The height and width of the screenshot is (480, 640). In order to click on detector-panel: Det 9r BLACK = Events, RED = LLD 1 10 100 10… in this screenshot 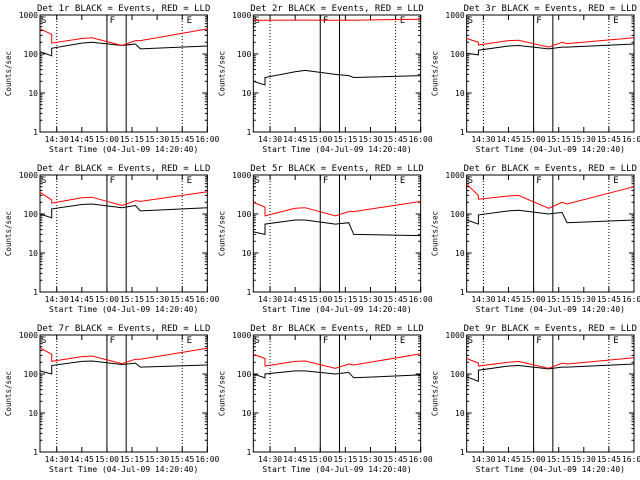, I will do `click(535, 399)`.